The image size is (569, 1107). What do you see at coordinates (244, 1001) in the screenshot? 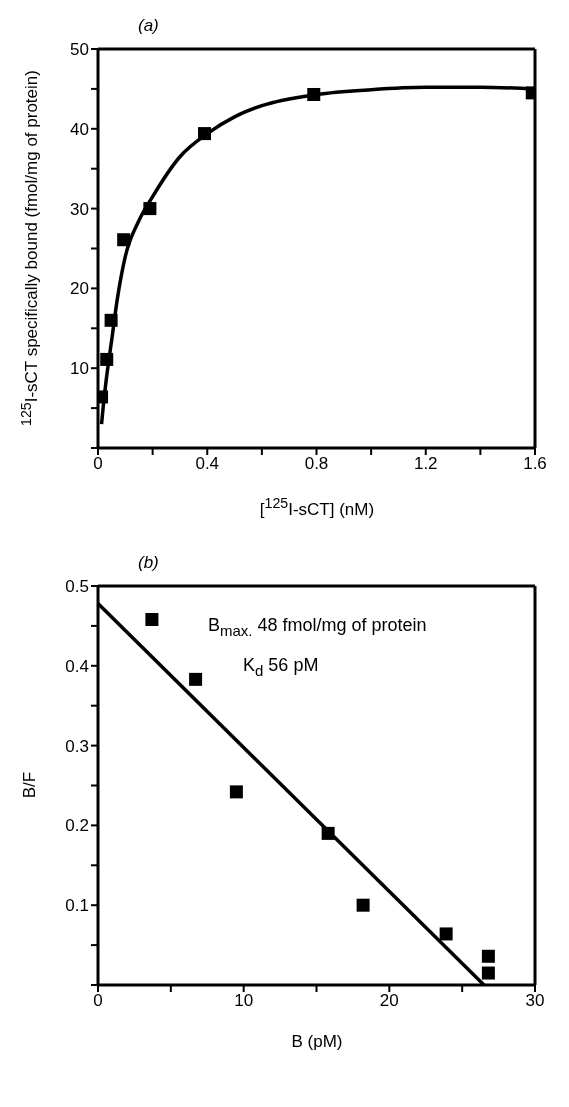
I see `x-tick-label: 10` at bounding box center [244, 1001].